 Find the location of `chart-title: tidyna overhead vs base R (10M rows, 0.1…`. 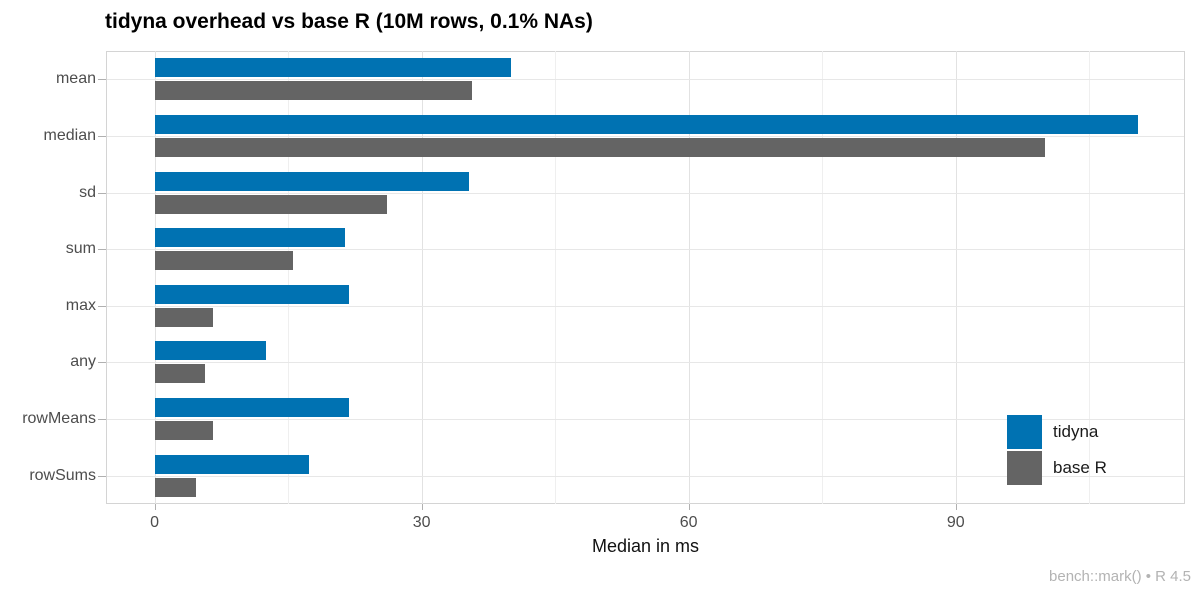

chart-title: tidyna overhead vs base R (10M rows, 0.1… is located at coordinates (349, 21).